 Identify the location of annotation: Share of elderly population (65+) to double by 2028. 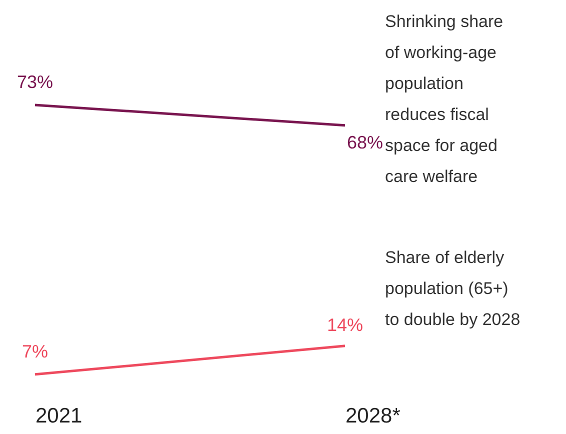
(452, 288).